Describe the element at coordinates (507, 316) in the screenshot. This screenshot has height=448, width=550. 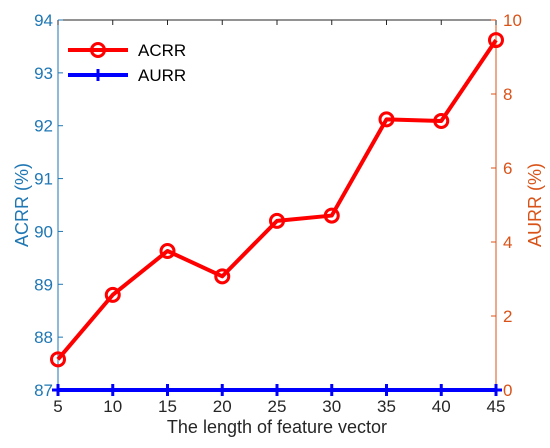
I see `y-right-tick-label: 2` at that location.